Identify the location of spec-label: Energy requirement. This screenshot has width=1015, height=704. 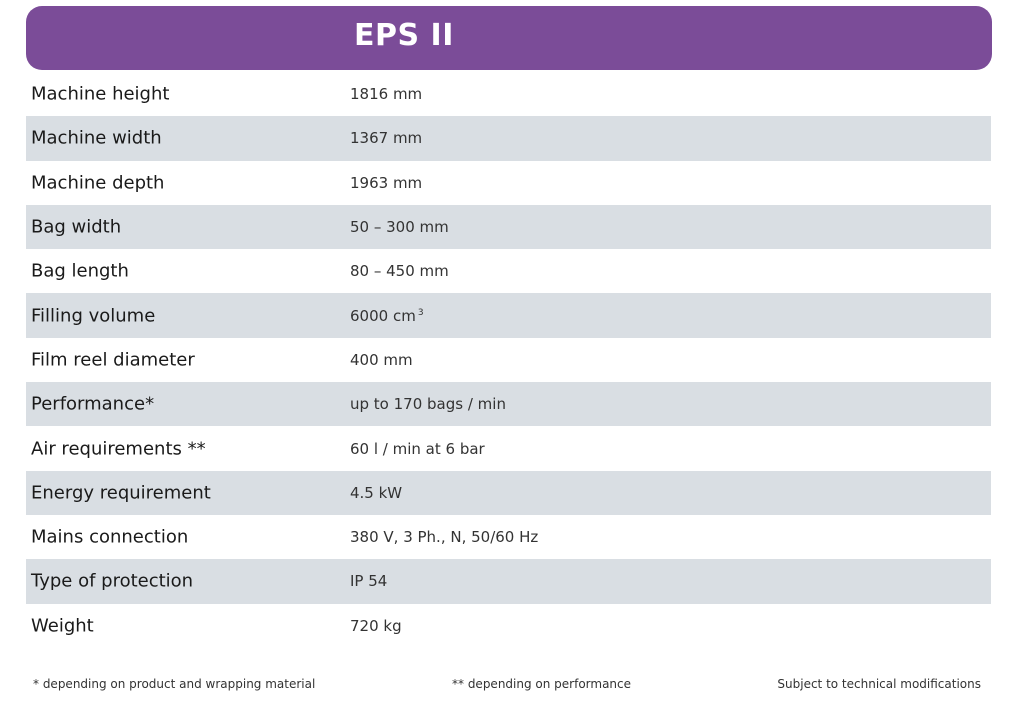
(121, 493).